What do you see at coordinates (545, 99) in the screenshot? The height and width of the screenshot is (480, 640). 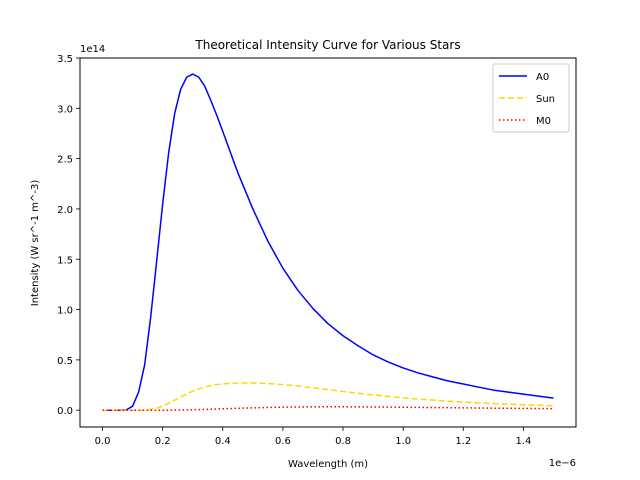 I see `legend-label-sun: Sun` at bounding box center [545, 99].